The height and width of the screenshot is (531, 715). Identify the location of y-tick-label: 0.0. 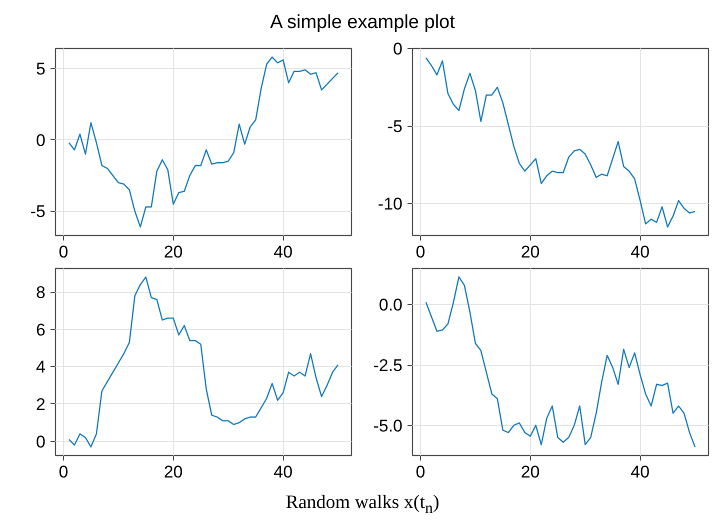
(390, 305).